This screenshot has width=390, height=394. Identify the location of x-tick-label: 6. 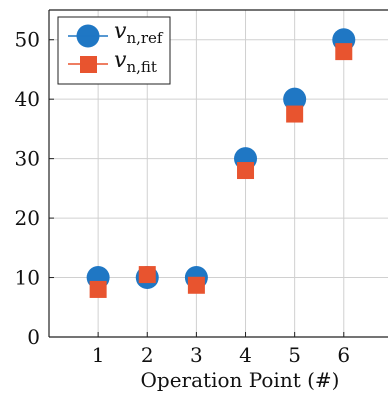
(343, 355).